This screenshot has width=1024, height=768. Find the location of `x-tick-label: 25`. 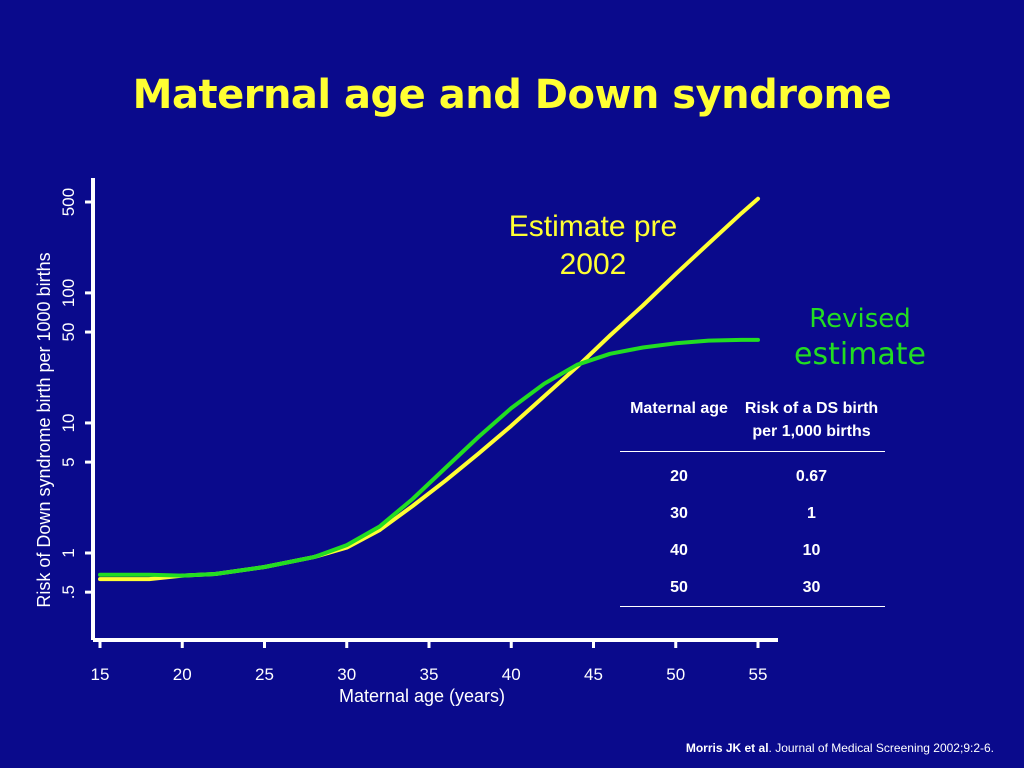

x-tick-label: 25 is located at coordinates (264, 674).